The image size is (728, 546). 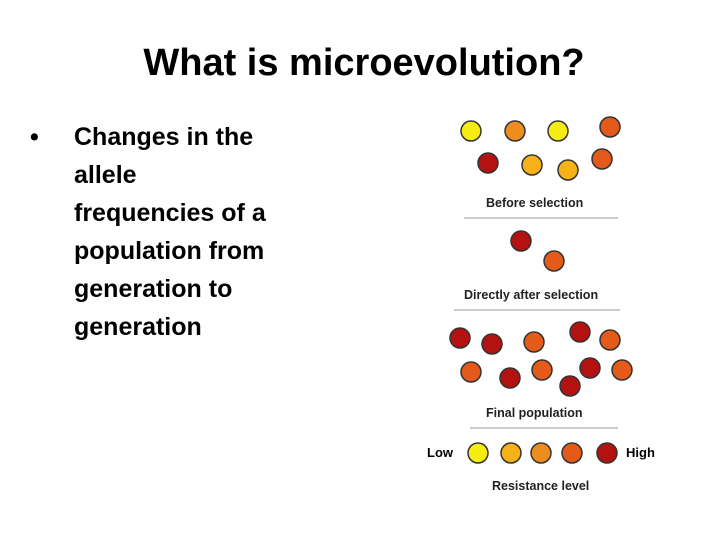 I want to click on slide-title: What is microevolution?, so click(x=364, y=63).